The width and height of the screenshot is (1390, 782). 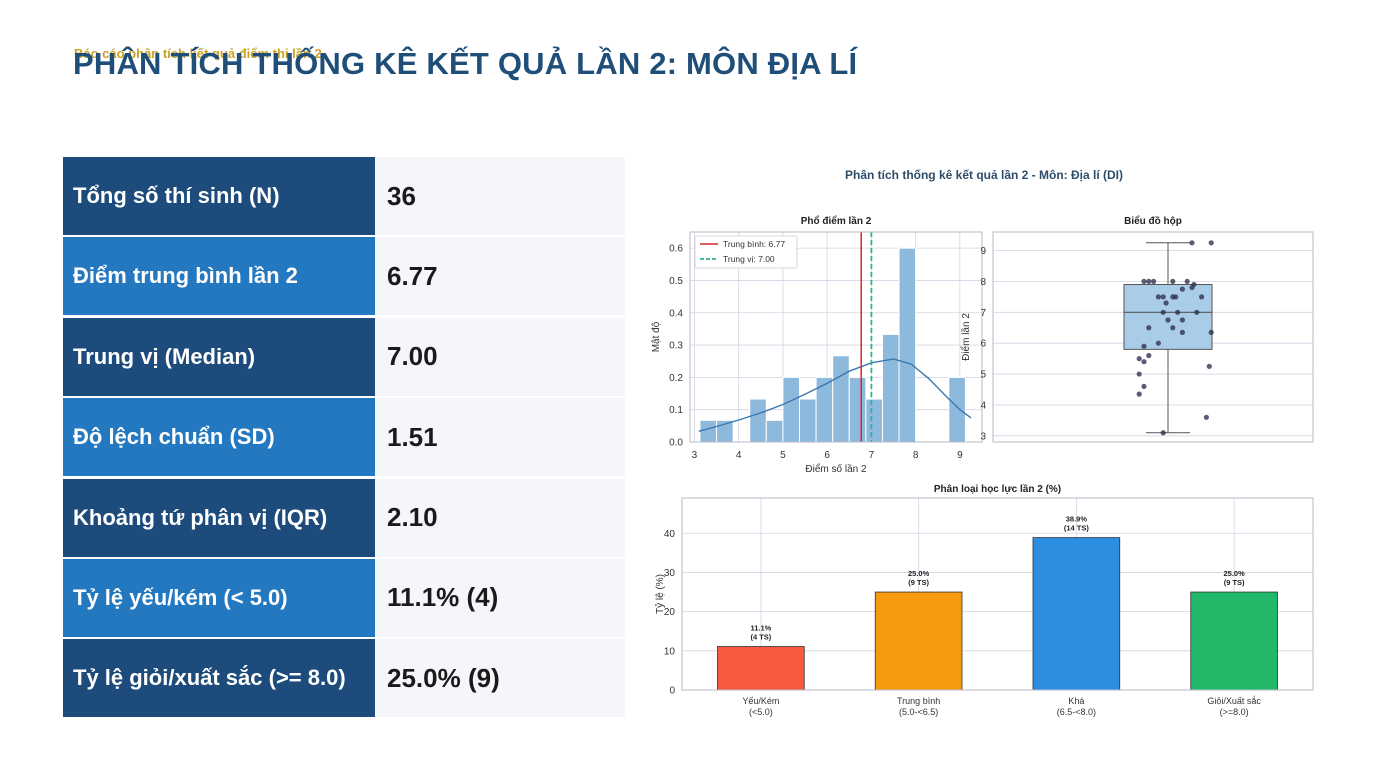 I want to click on stat-label: Tổng số thí sinh (N), so click(x=219, y=196).